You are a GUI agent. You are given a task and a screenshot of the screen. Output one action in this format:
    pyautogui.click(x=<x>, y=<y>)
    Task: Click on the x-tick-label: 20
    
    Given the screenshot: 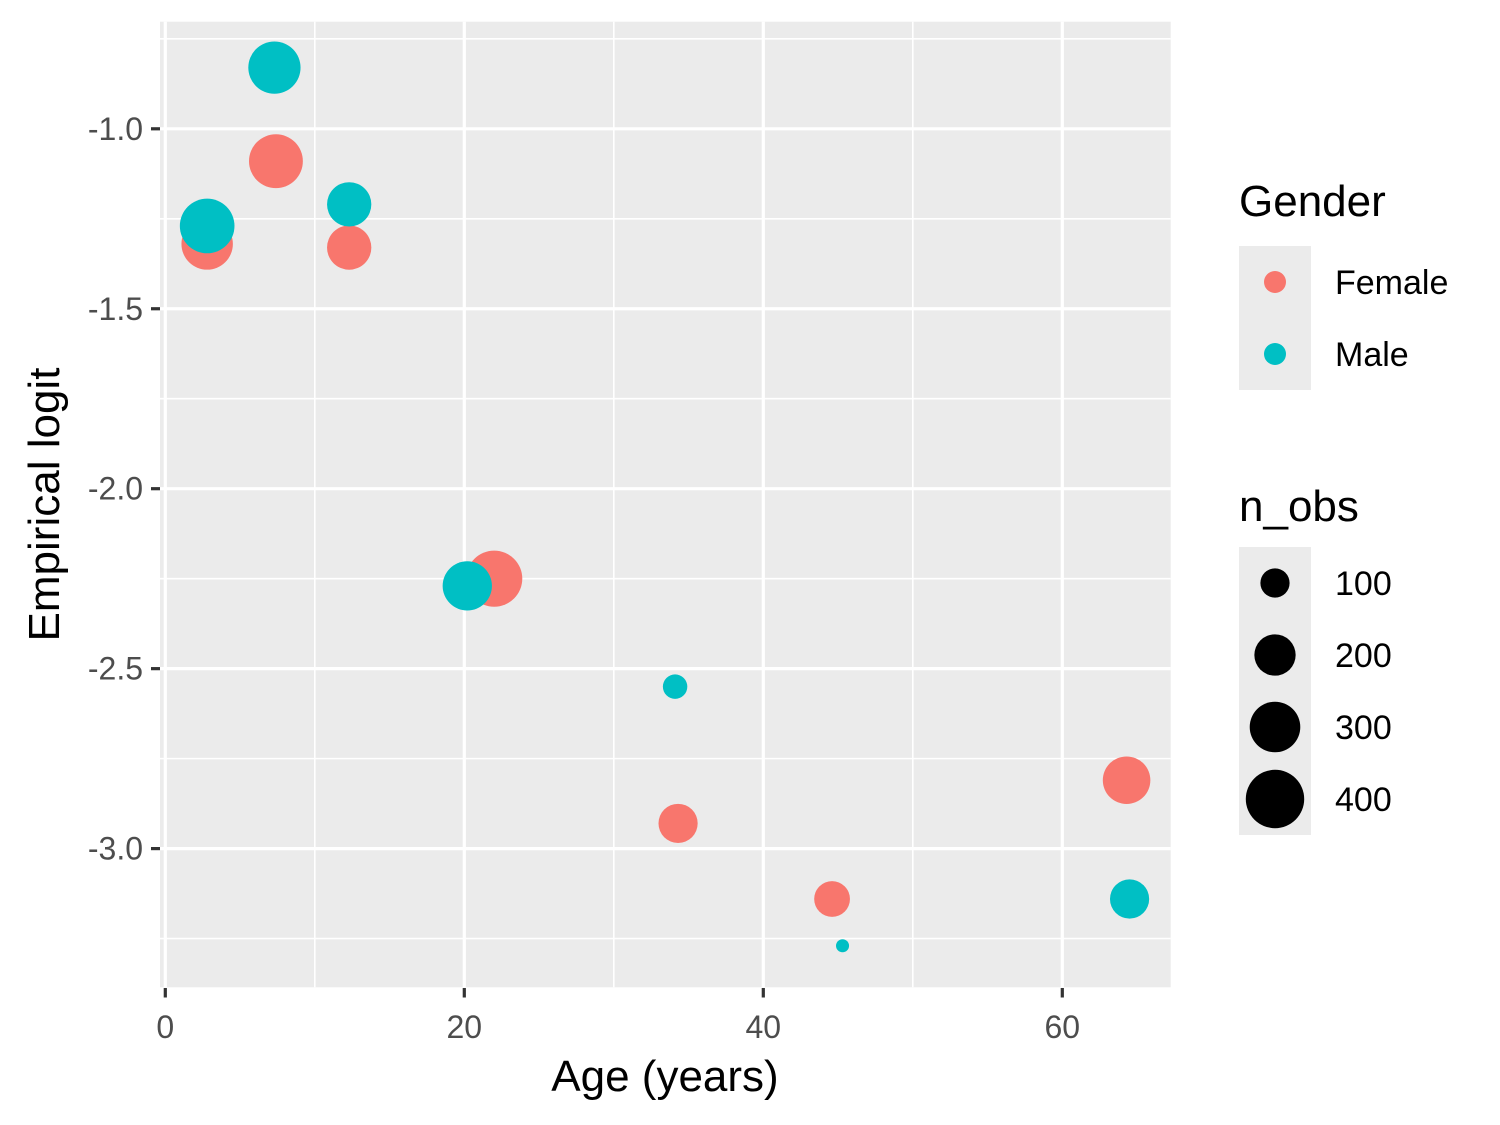 What is the action you would take?
    pyautogui.click(x=465, y=1027)
    